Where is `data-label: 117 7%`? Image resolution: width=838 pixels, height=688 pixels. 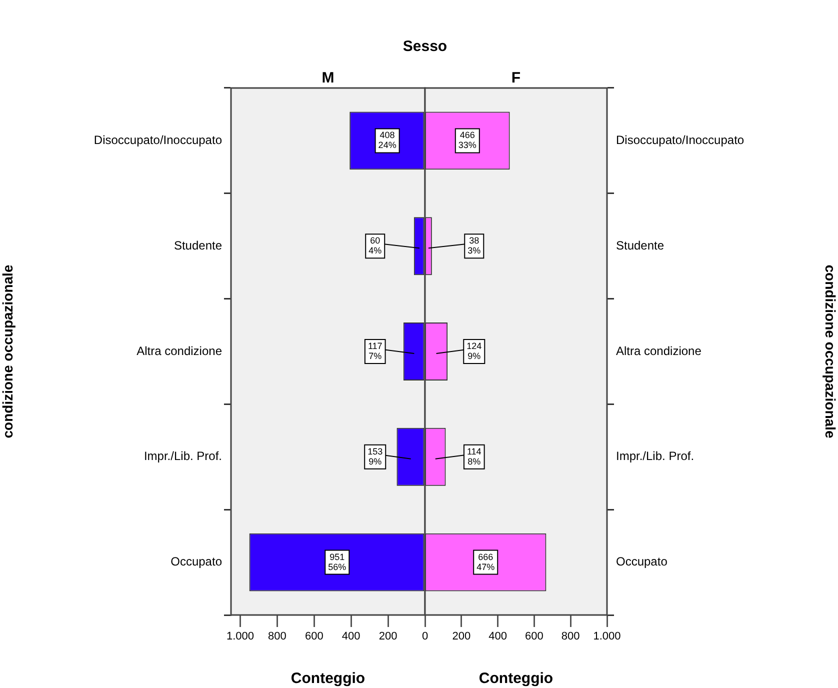
data-label: 117 7% is located at coordinates (375, 350).